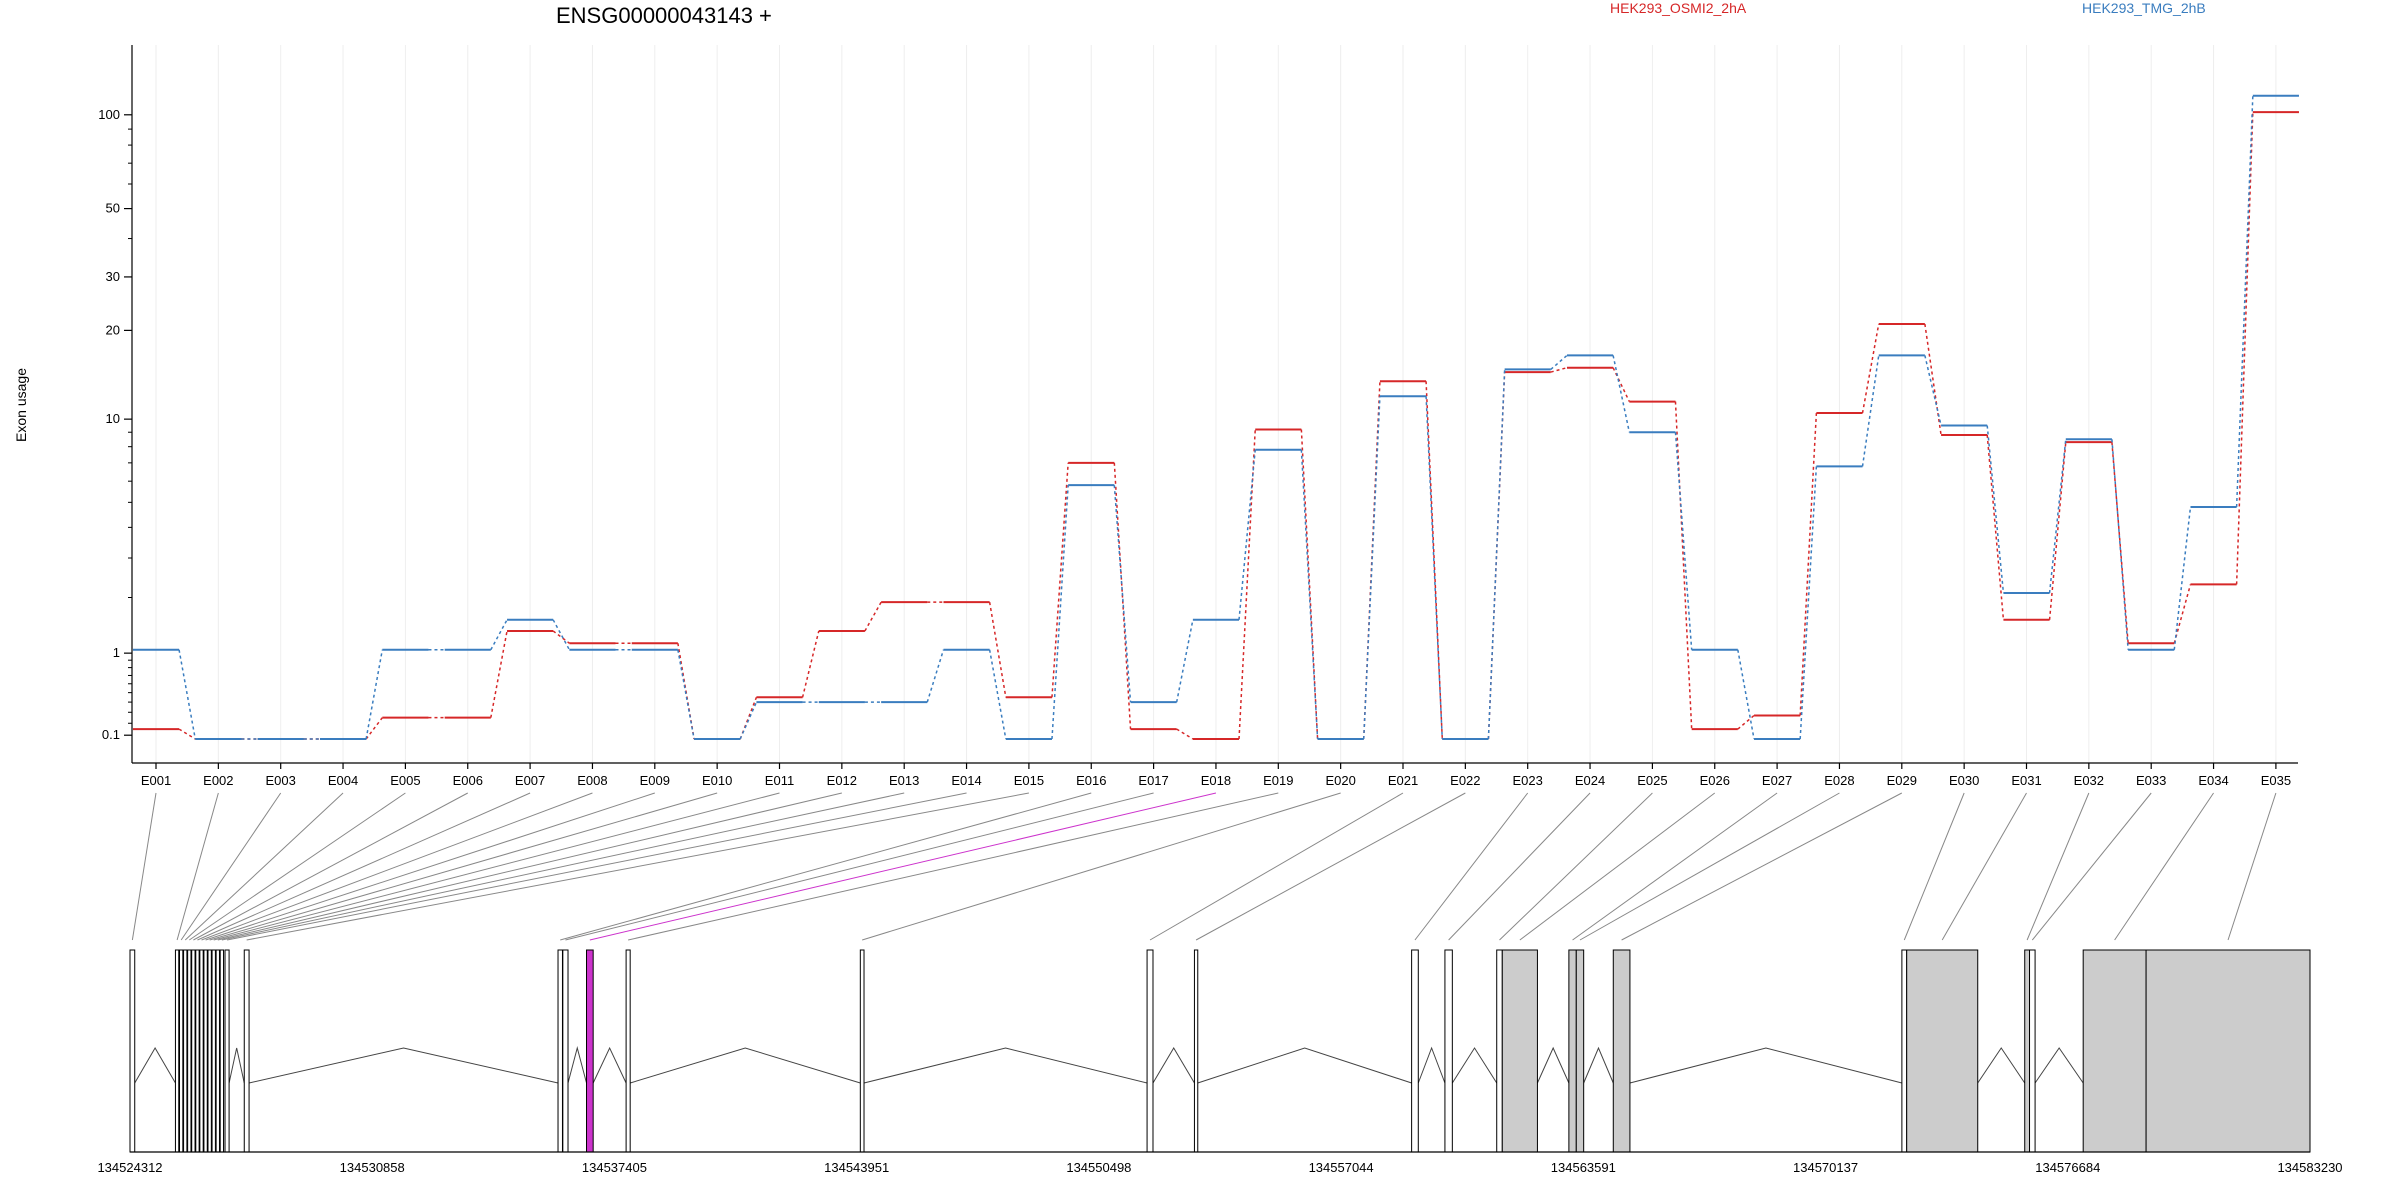 Image resolution: width=2400 pixels, height=1200 pixels. What do you see at coordinates (826, 866) in the screenshot?
I see `exon-connector-E016` at bounding box center [826, 866].